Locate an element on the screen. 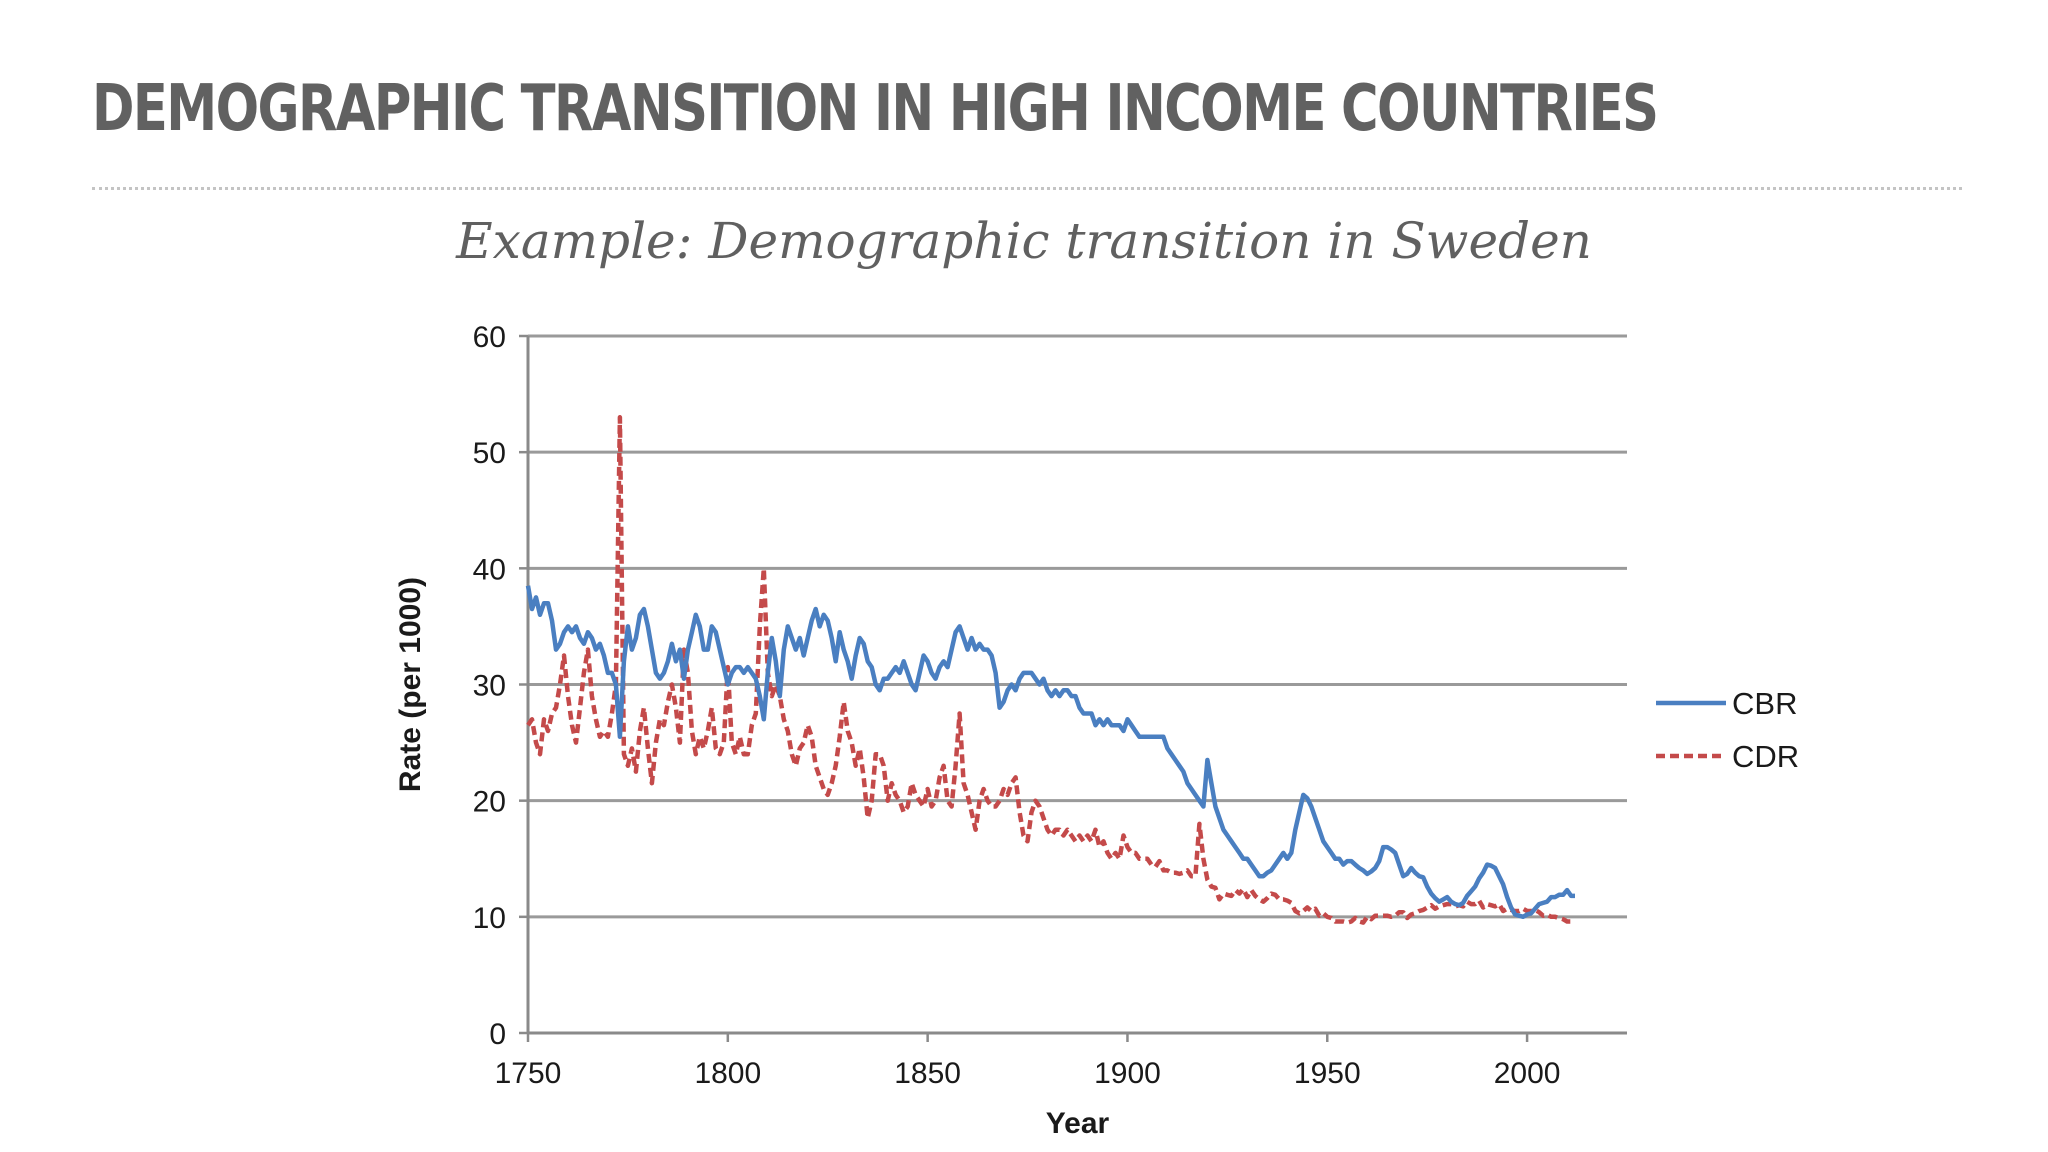 The image size is (2048, 1152). y-tick-label-0: 0 is located at coordinates (497, 1034).